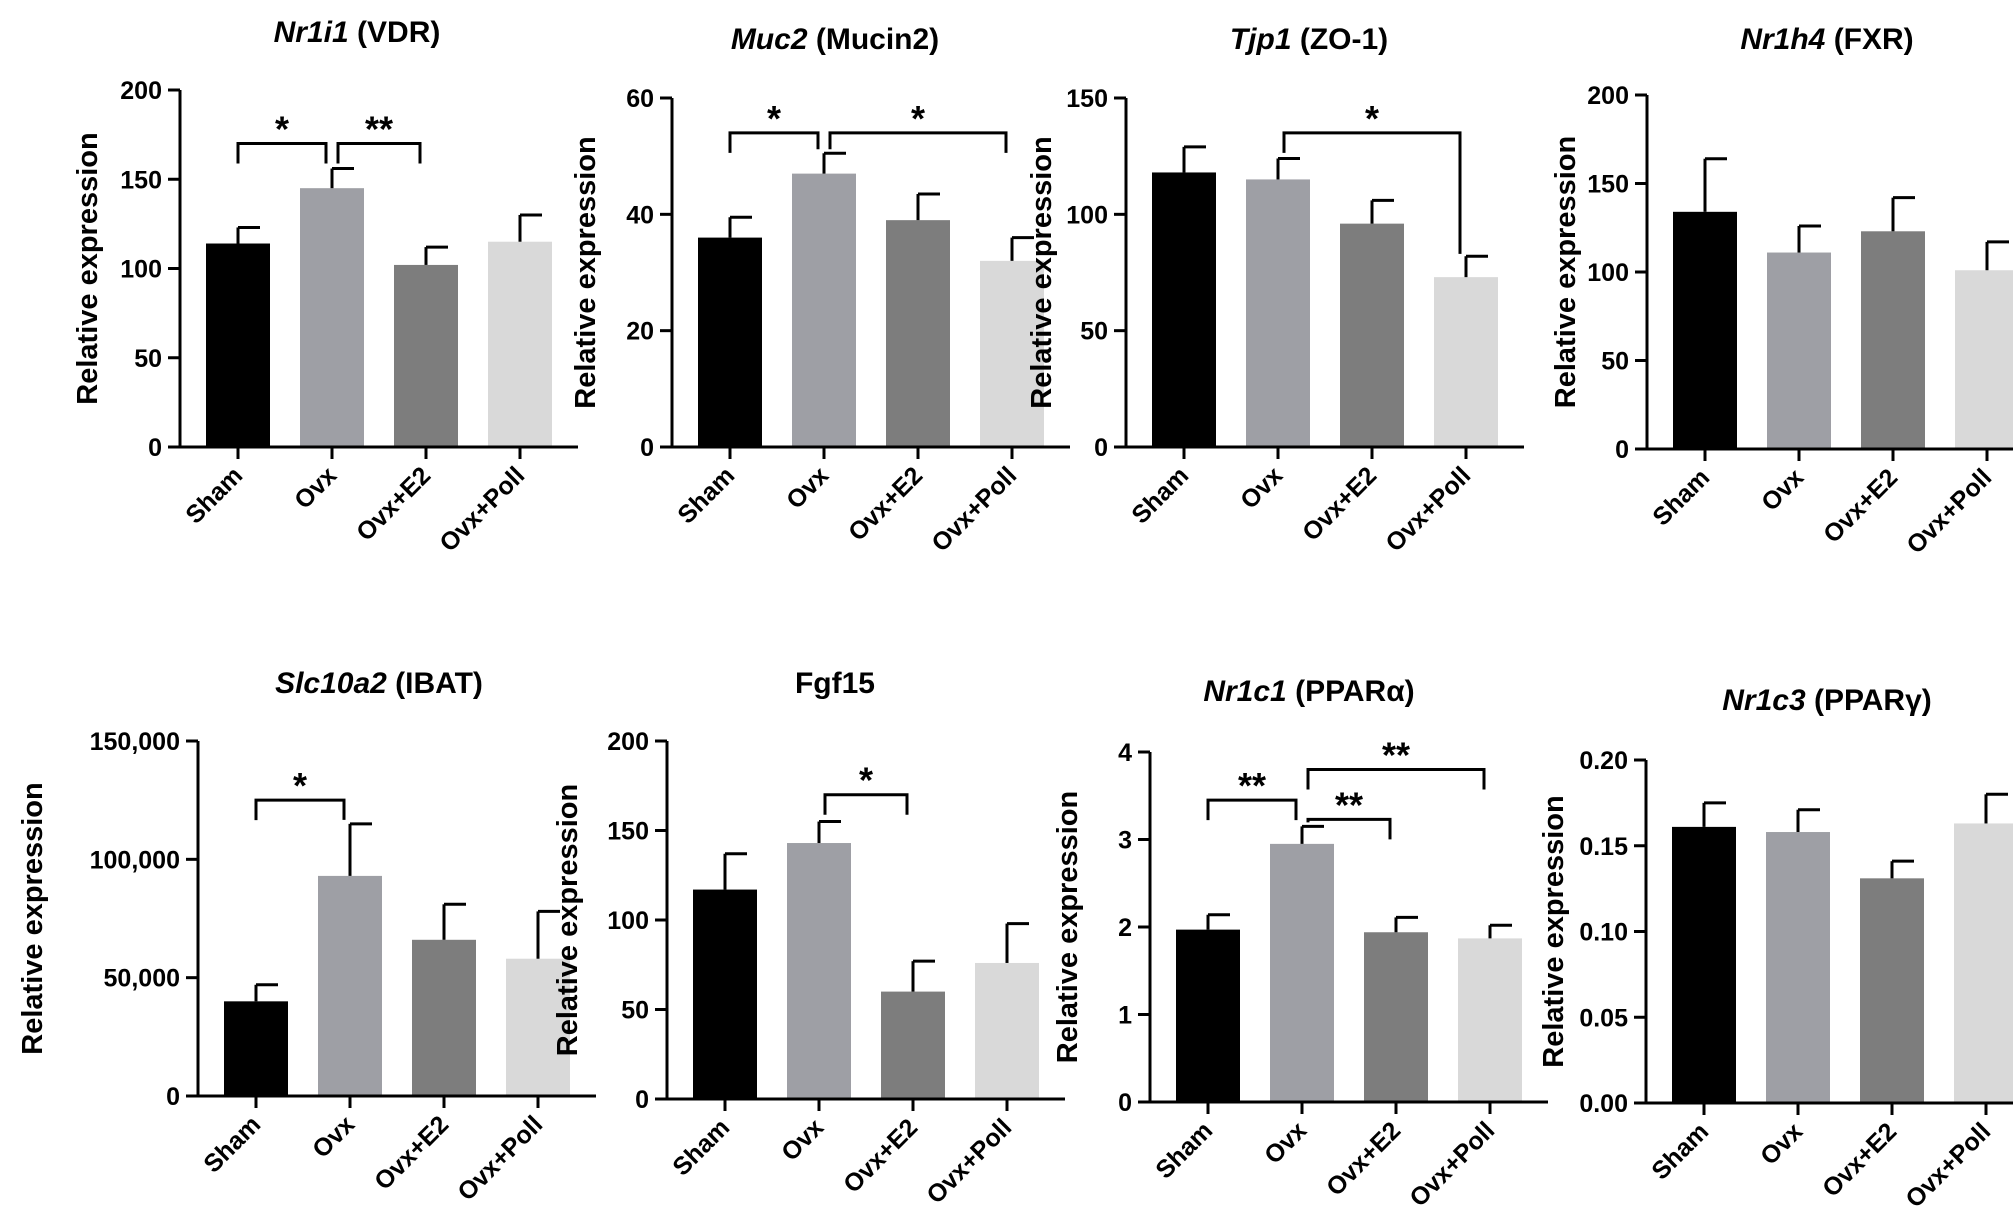 This screenshot has width=2013, height=1230. Describe the element at coordinates (1608, 273) in the screenshot. I see `y-tick-label: 100` at that location.